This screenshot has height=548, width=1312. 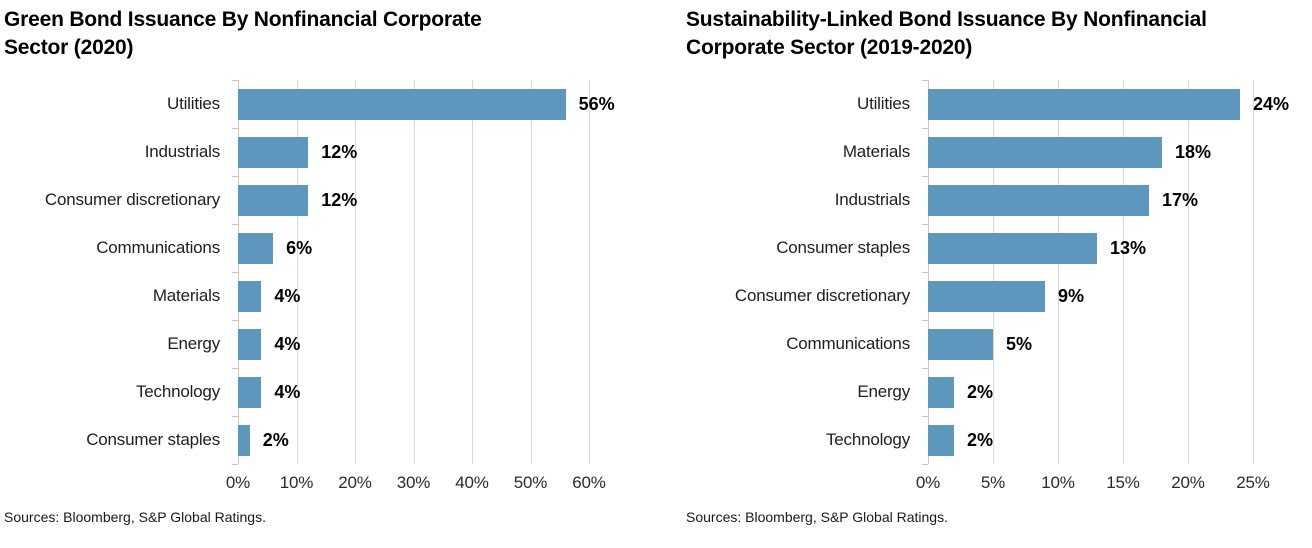 What do you see at coordinates (530, 482) in the screenshot?
I see `x-tick-label: 50%` at bounding box center [530, 482].